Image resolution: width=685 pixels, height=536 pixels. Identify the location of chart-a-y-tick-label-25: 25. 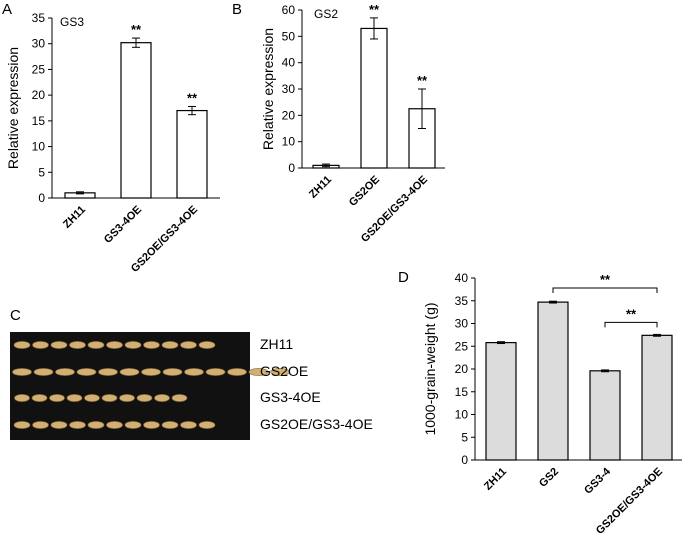
(39, 69).